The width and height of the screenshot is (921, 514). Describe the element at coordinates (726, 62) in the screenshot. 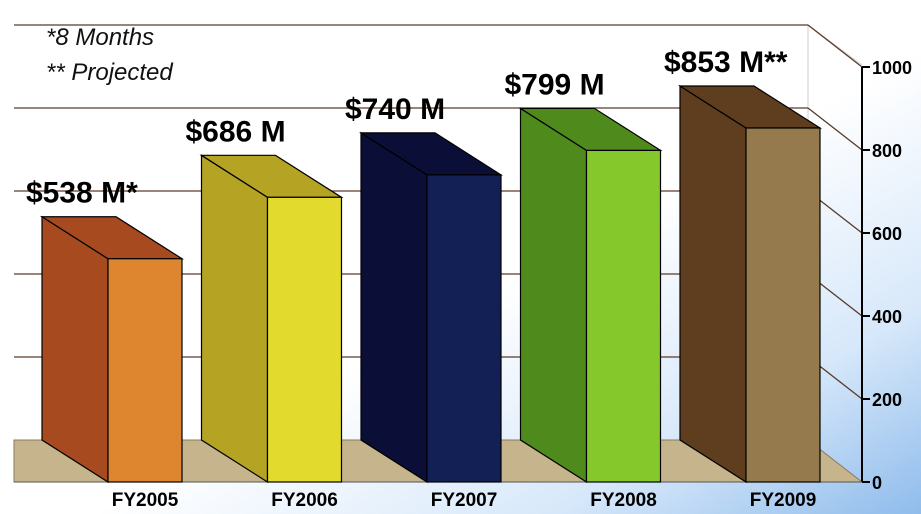

I see `data-label-fy2009: $853 M**` at that location.